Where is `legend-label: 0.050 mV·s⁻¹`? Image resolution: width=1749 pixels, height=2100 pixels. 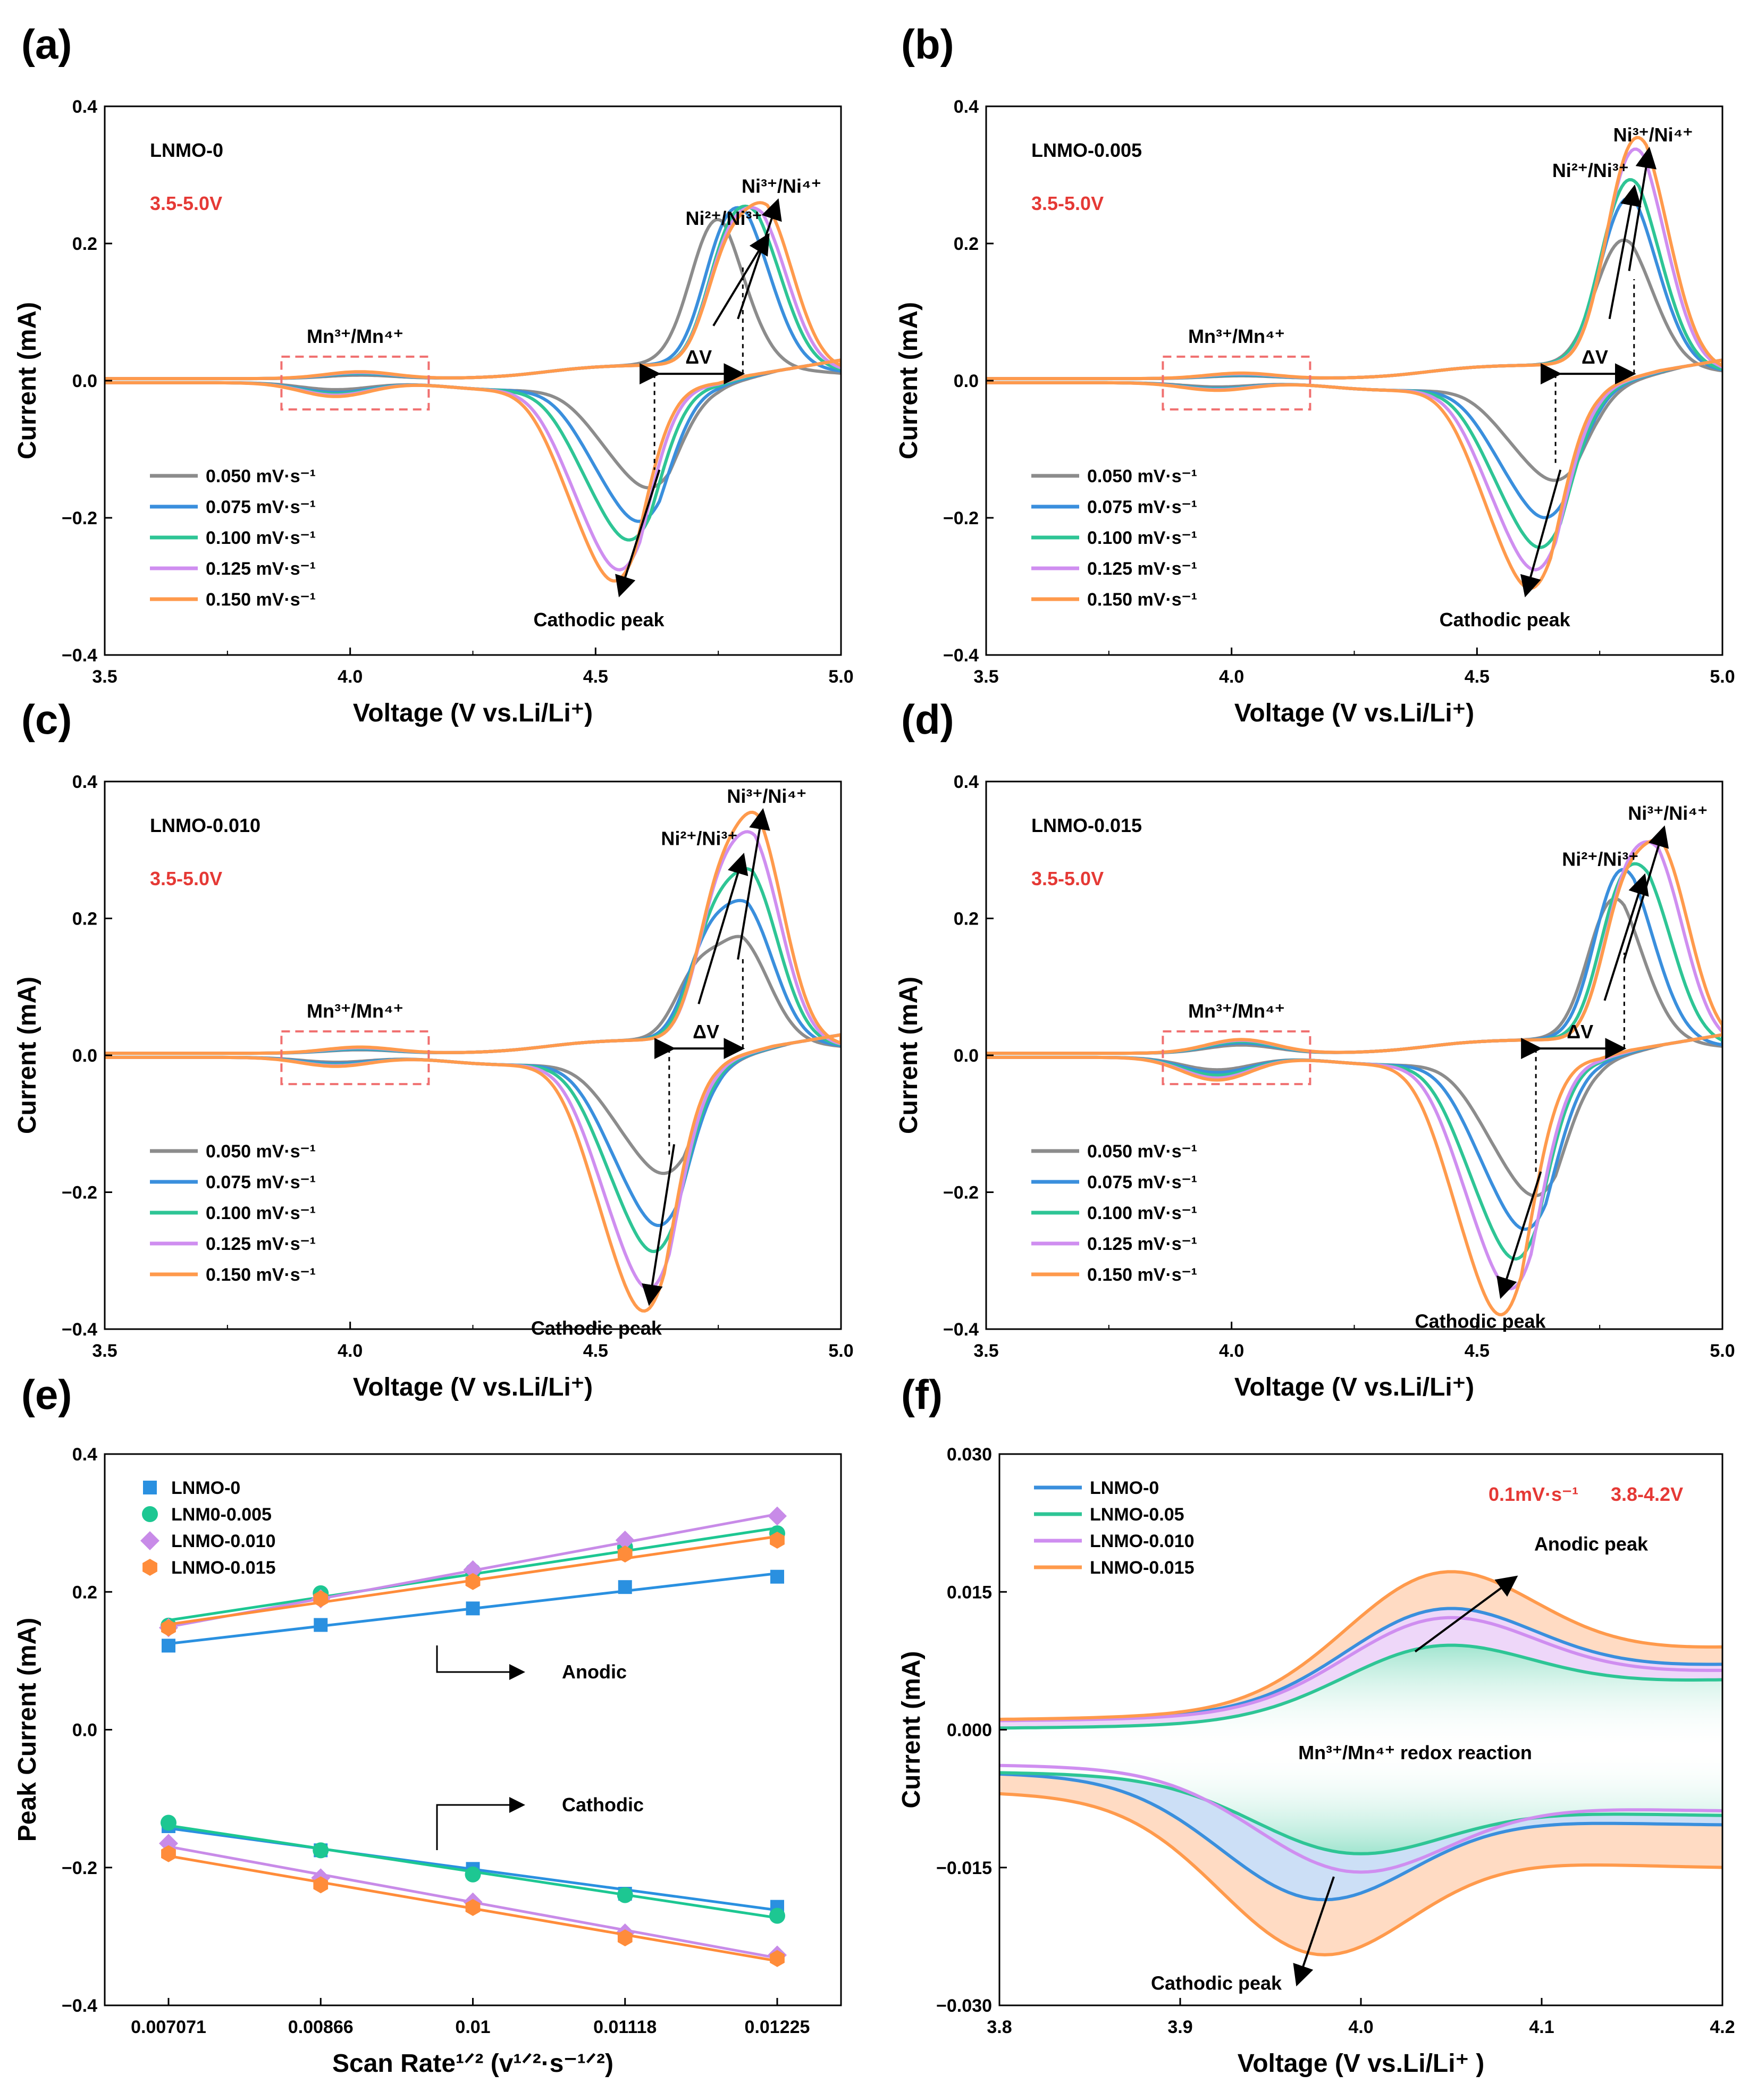
legend-label: 0.050 mV·s⁻¹ is located at coordinates (261, 1151).